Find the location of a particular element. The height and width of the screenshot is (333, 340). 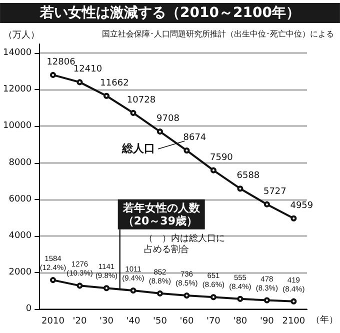

data-label: 5727 is located at coordinates (274, 191).